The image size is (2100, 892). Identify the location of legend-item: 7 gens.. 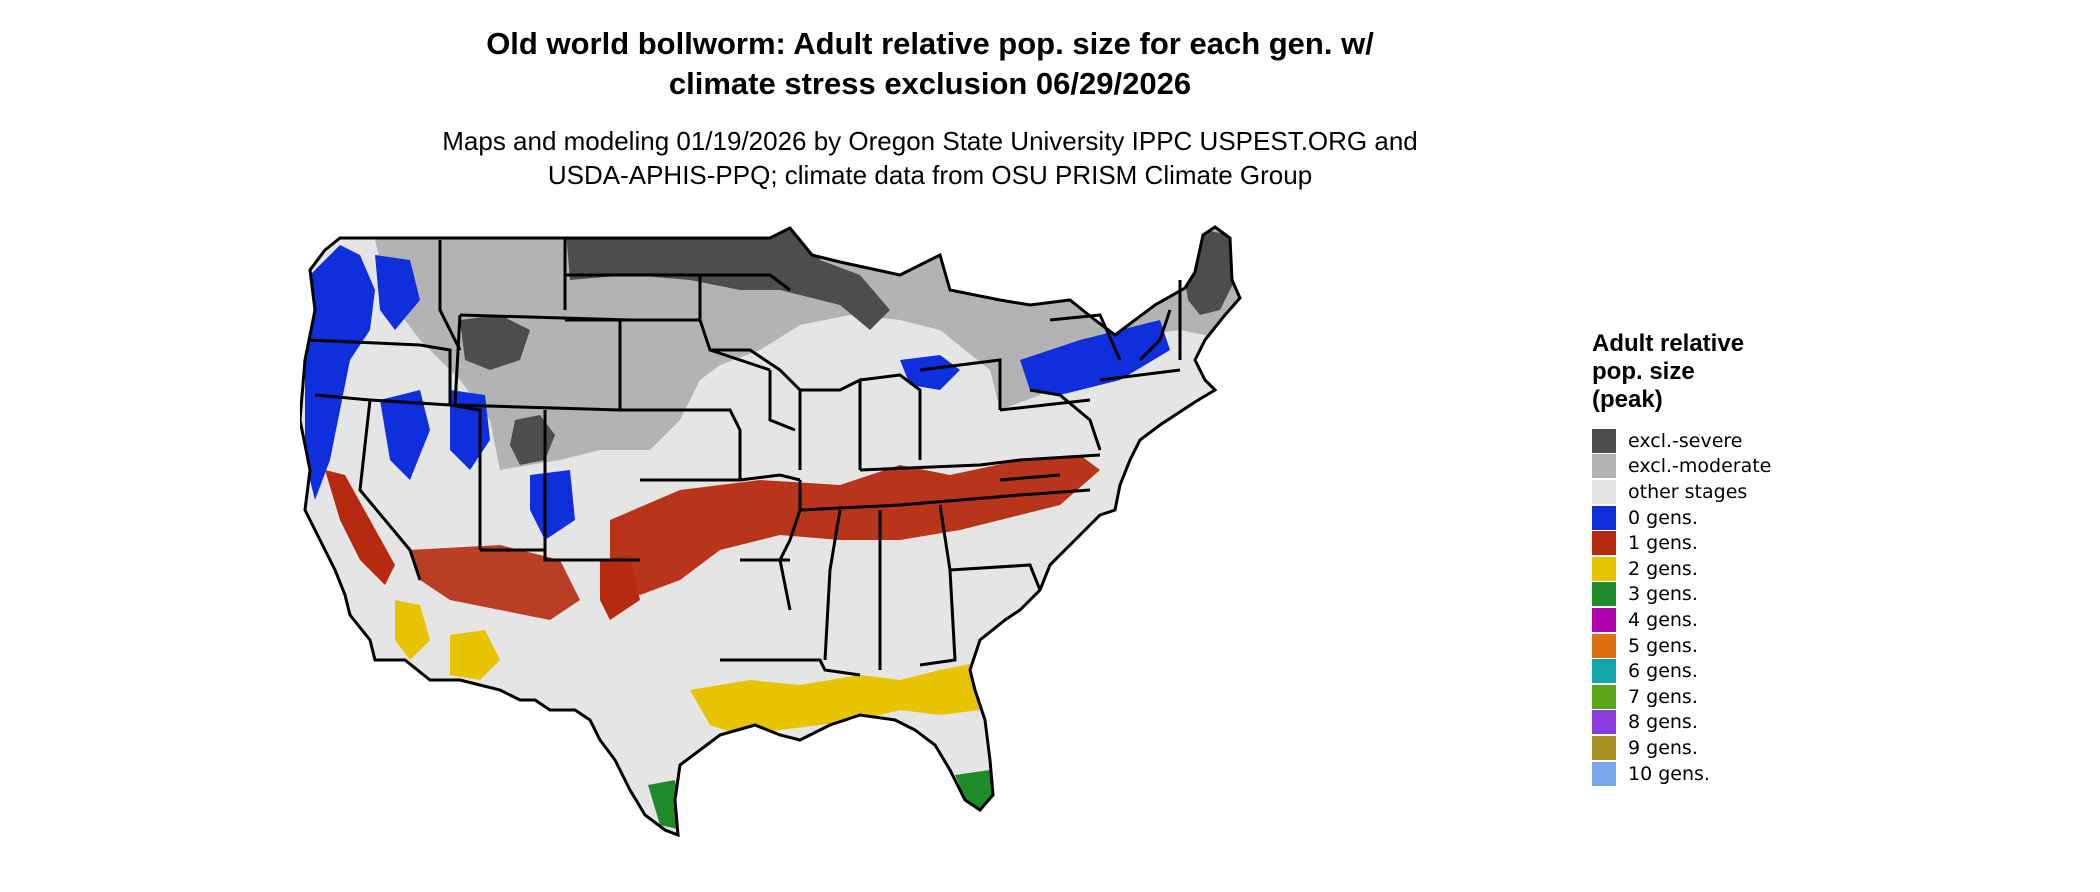
(1752, 697).